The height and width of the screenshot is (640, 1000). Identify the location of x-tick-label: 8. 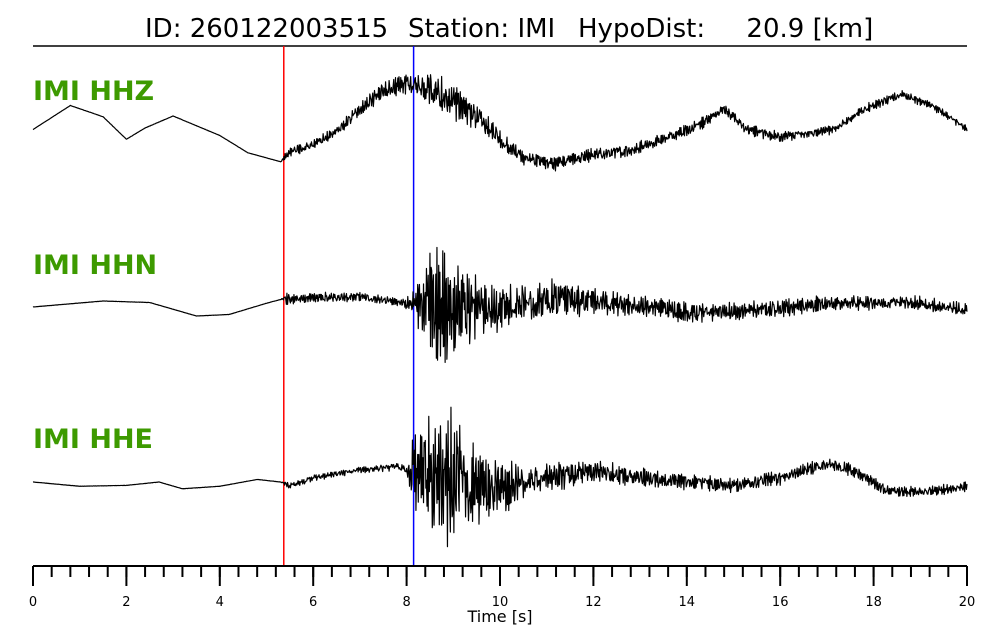
(406, 602).